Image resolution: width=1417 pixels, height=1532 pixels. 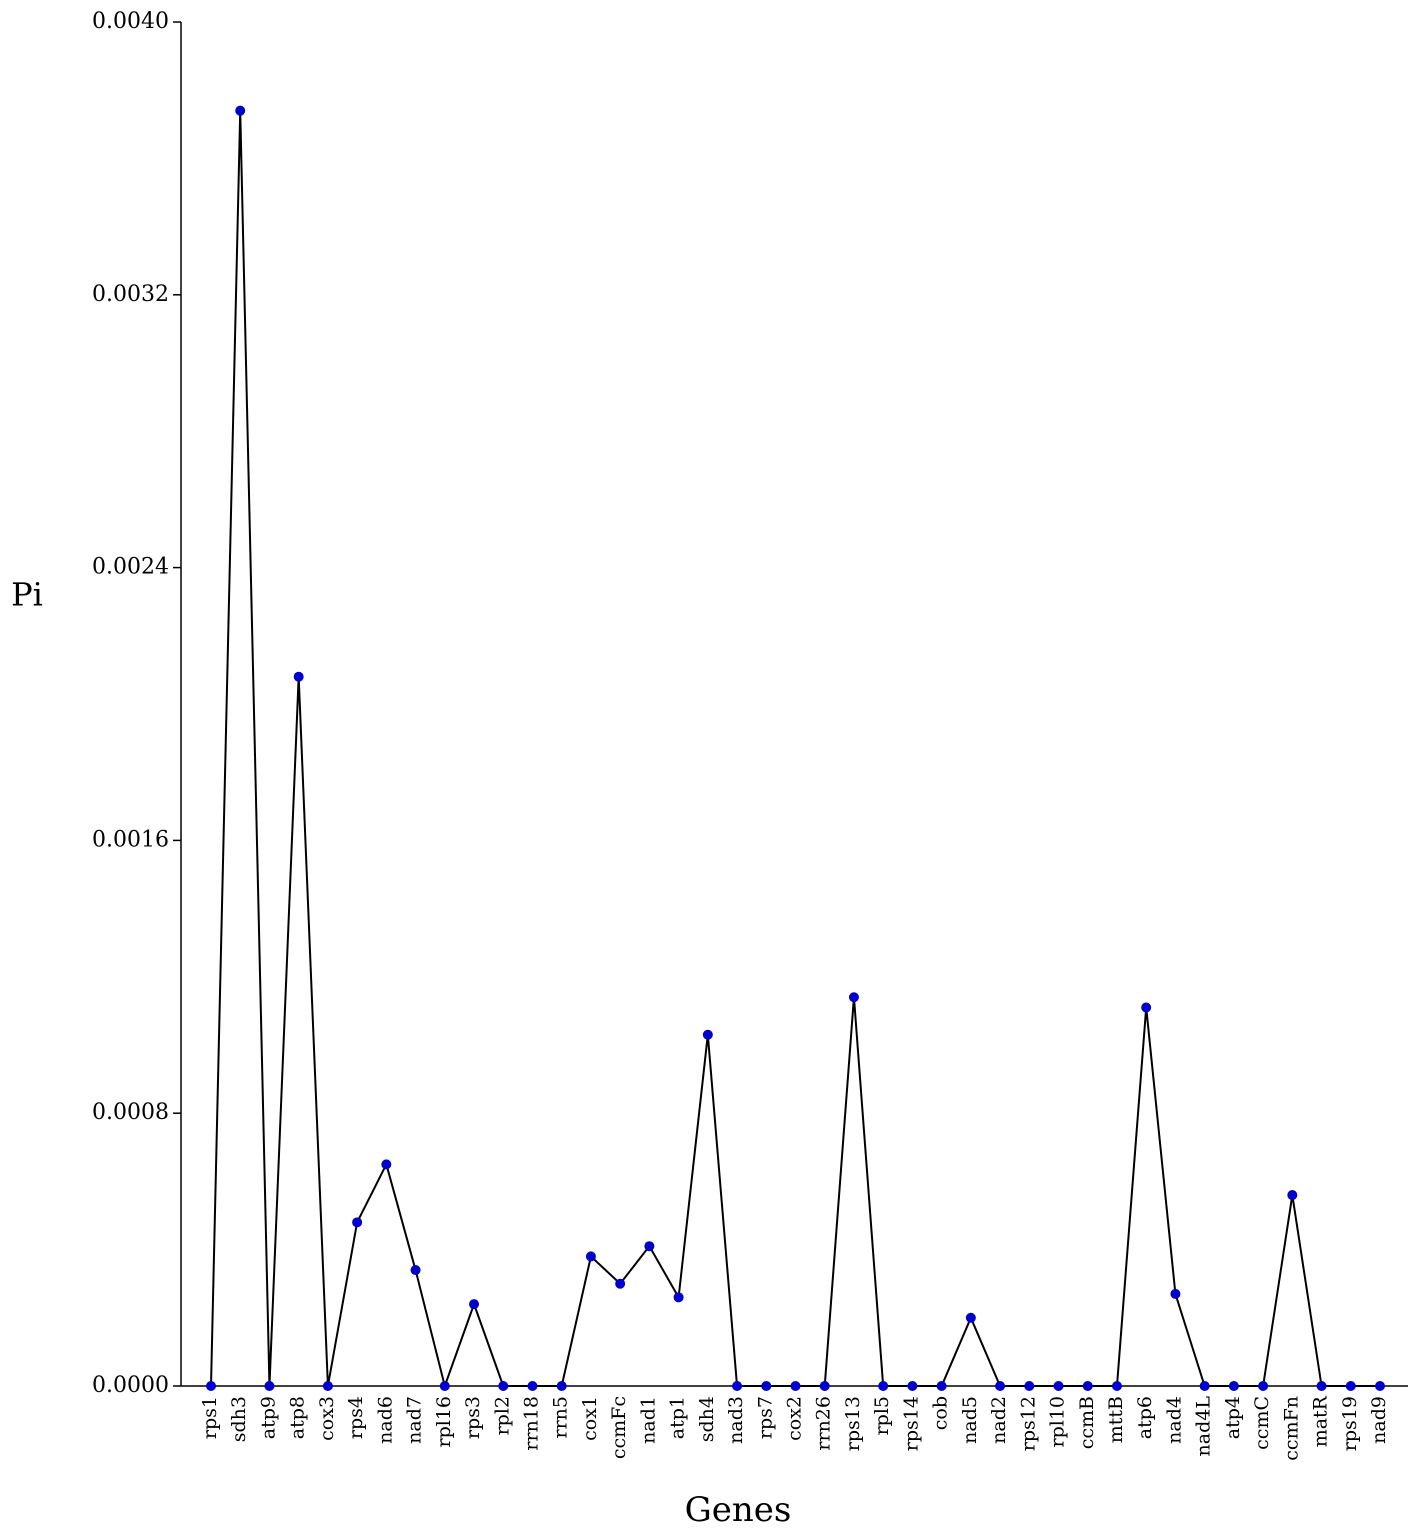 I want to click on x-tick-label: nad4, so click(x=1174, y=1420).